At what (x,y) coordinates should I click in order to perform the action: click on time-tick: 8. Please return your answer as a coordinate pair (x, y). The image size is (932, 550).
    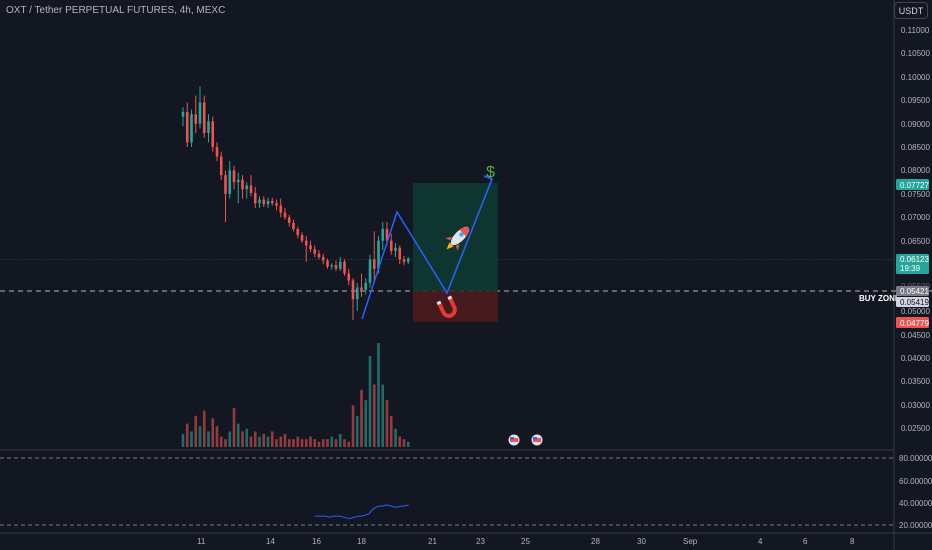
    Looking at the image, I should click on (852, 541).